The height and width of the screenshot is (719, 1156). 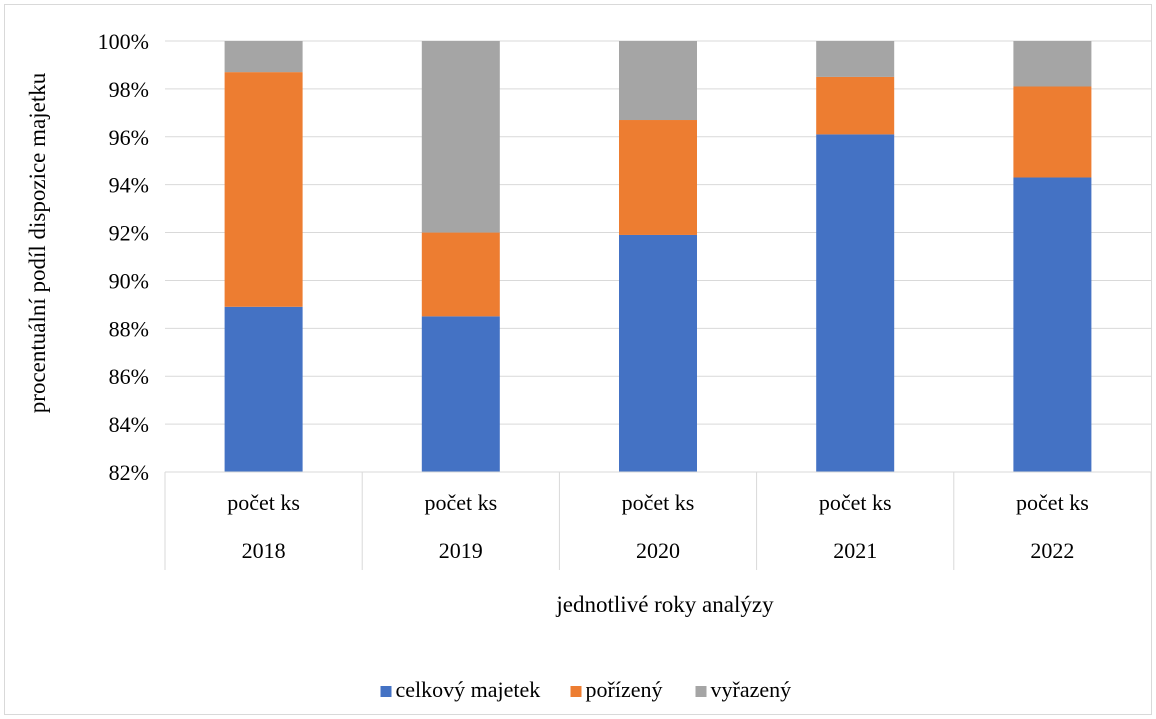 What do you see at coordinates (664, 604) in the screenshot?
I see `x-axis-title: jednotlivé roky analýzy` at bounding box center [664, 604].